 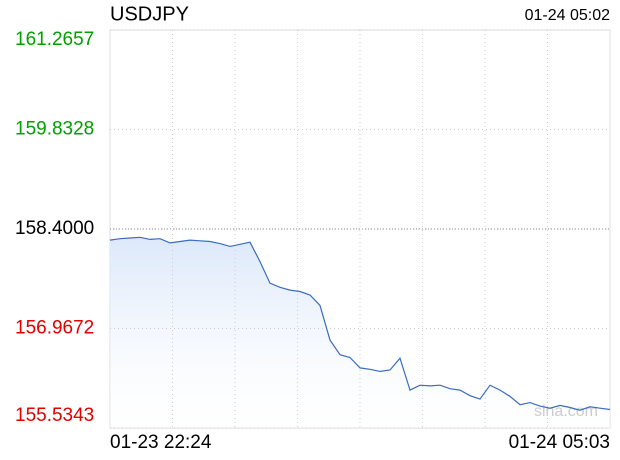 I want to click on x-tick-label: 01-24 05:03, so click(x=559, y=442).